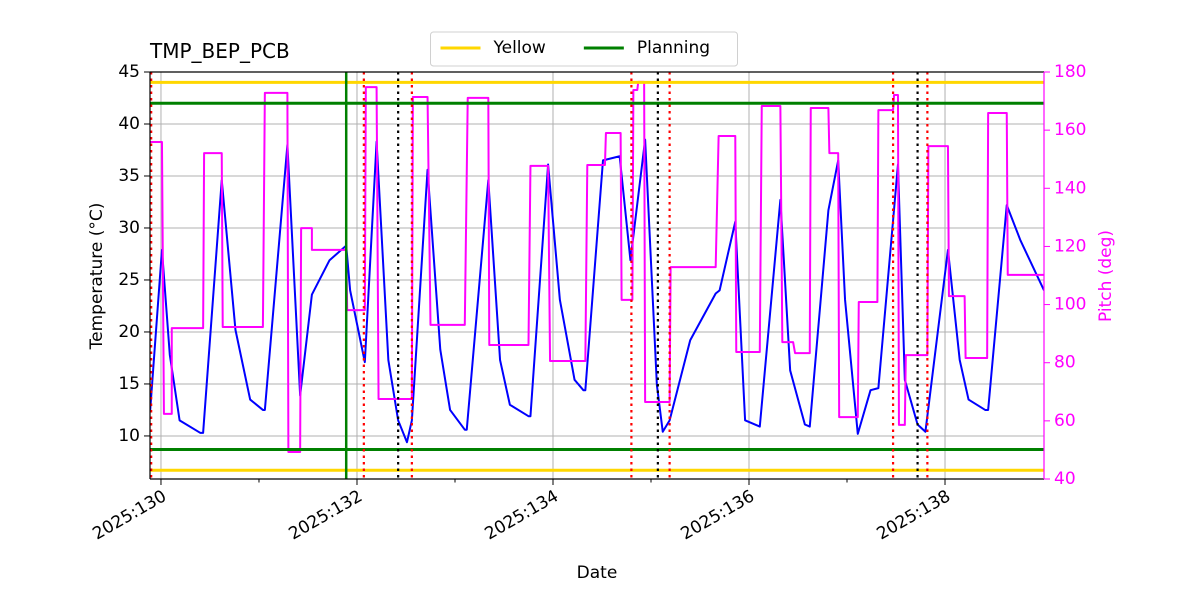  I want to click on y2-tick-label: 60, so click(1065, 421).